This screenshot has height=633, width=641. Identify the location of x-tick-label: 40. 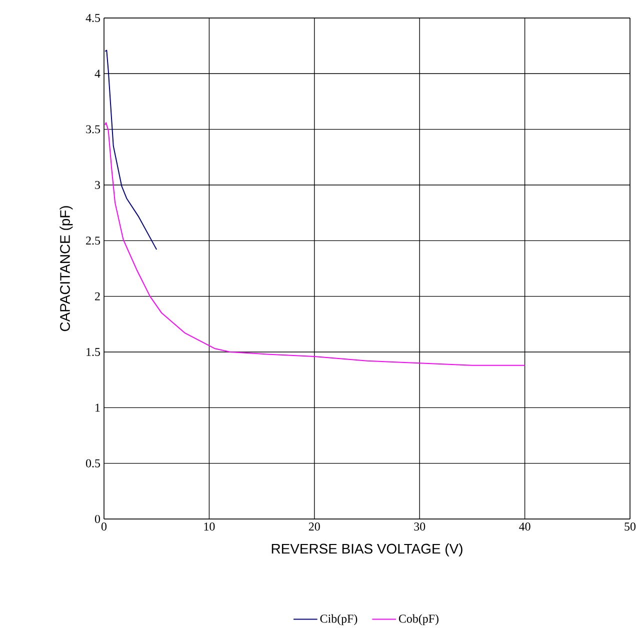
(524, 526).